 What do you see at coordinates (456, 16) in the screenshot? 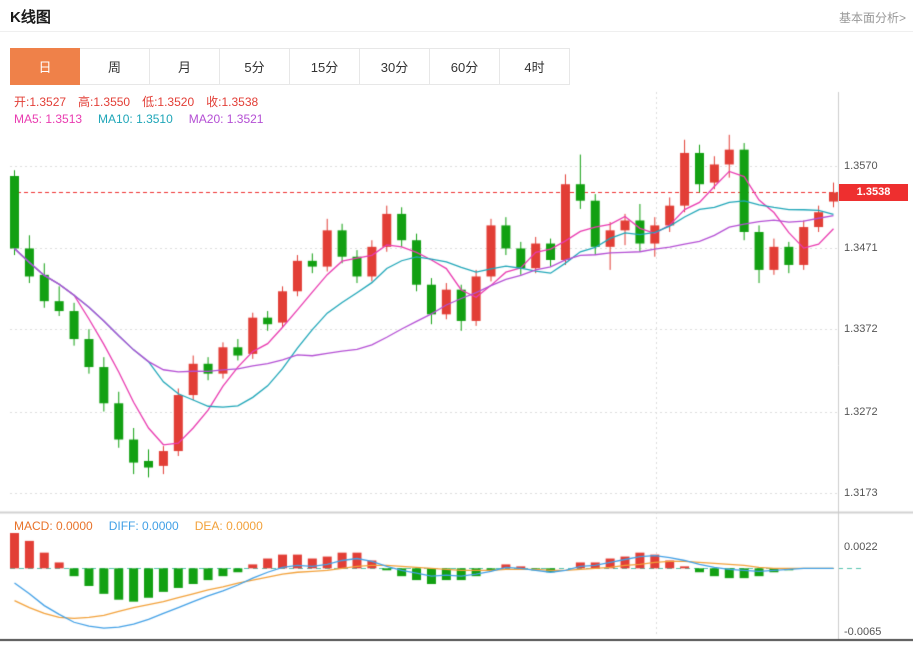
I see `header: K线图 基本面分析>` at bounding box center [456, 16].